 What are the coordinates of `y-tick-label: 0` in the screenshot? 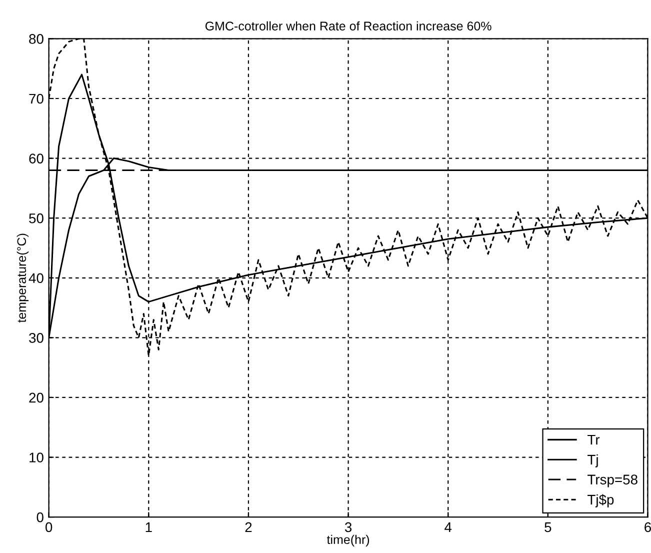 It's located at (40, 517).